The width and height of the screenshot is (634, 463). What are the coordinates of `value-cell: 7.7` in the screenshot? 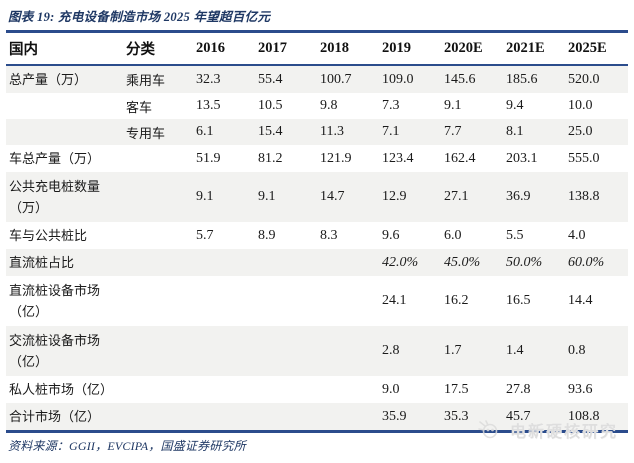 It's located at (453, 131).